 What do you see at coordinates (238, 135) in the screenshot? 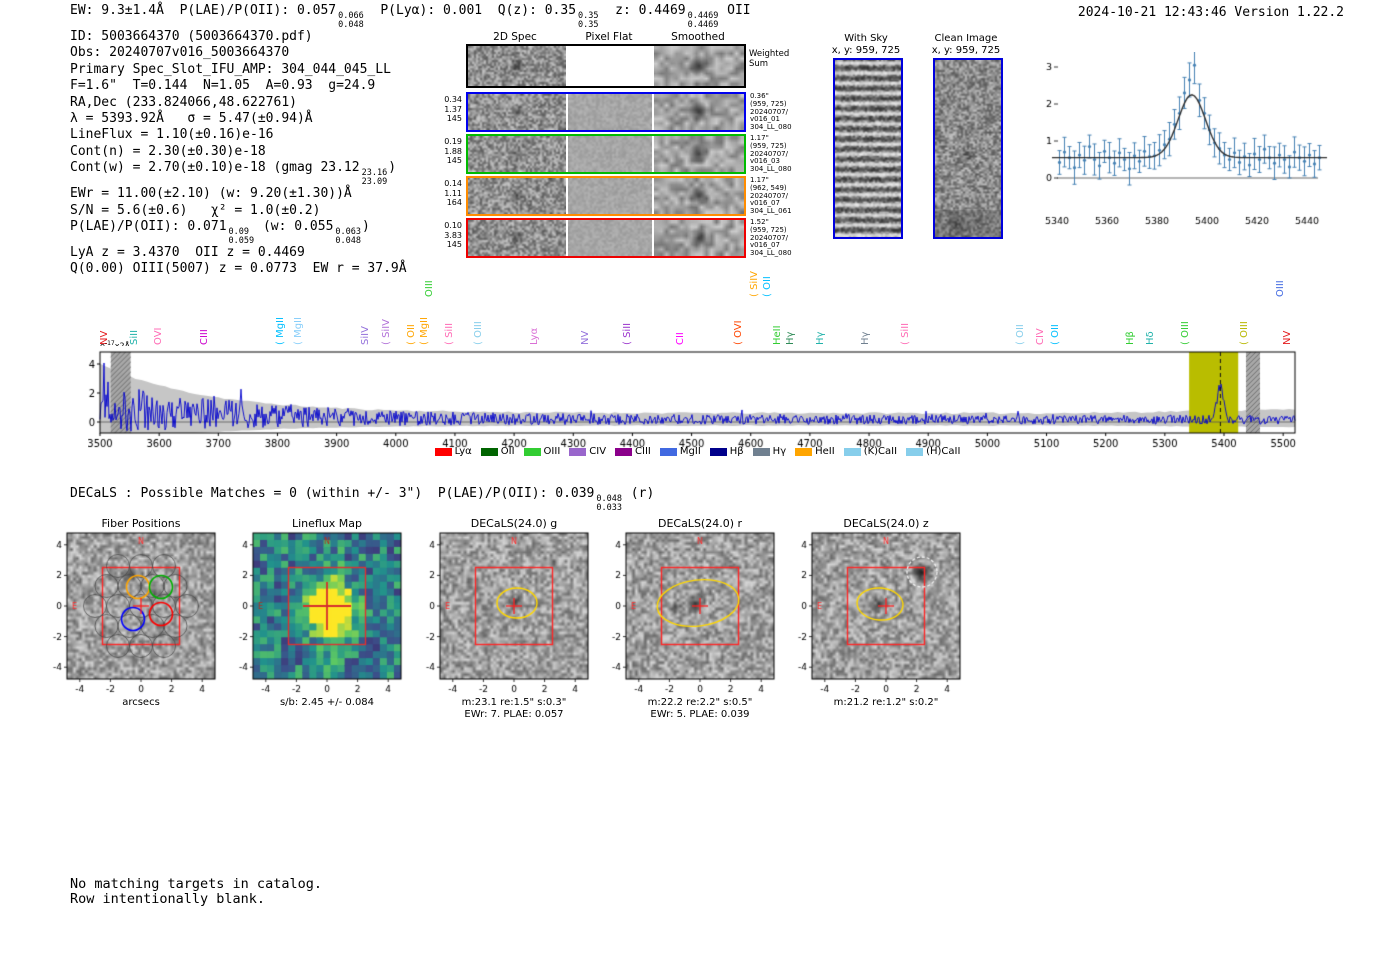
I see `info-line: LineFlux = 1.10(±0.16)e-16` at bounding box center [238, 135].